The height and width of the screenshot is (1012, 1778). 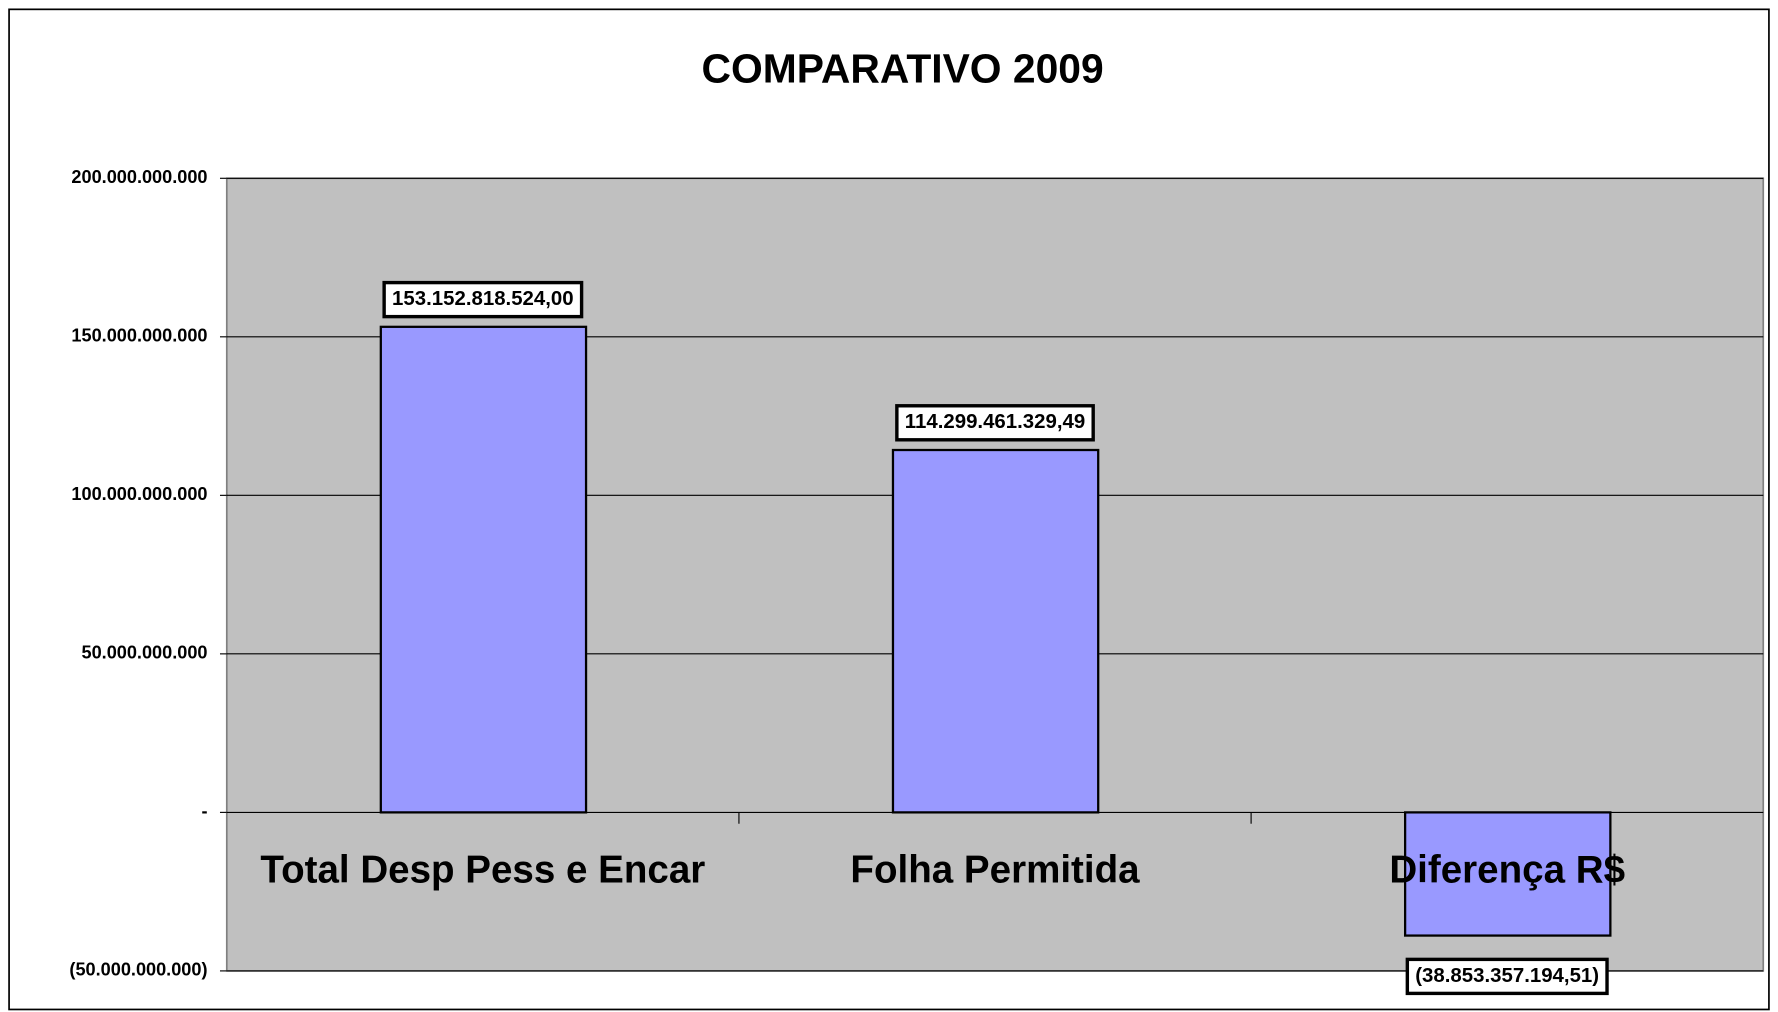 I want to click on y-tick-label: (50.000.000.000), so click(x=138, y=970).